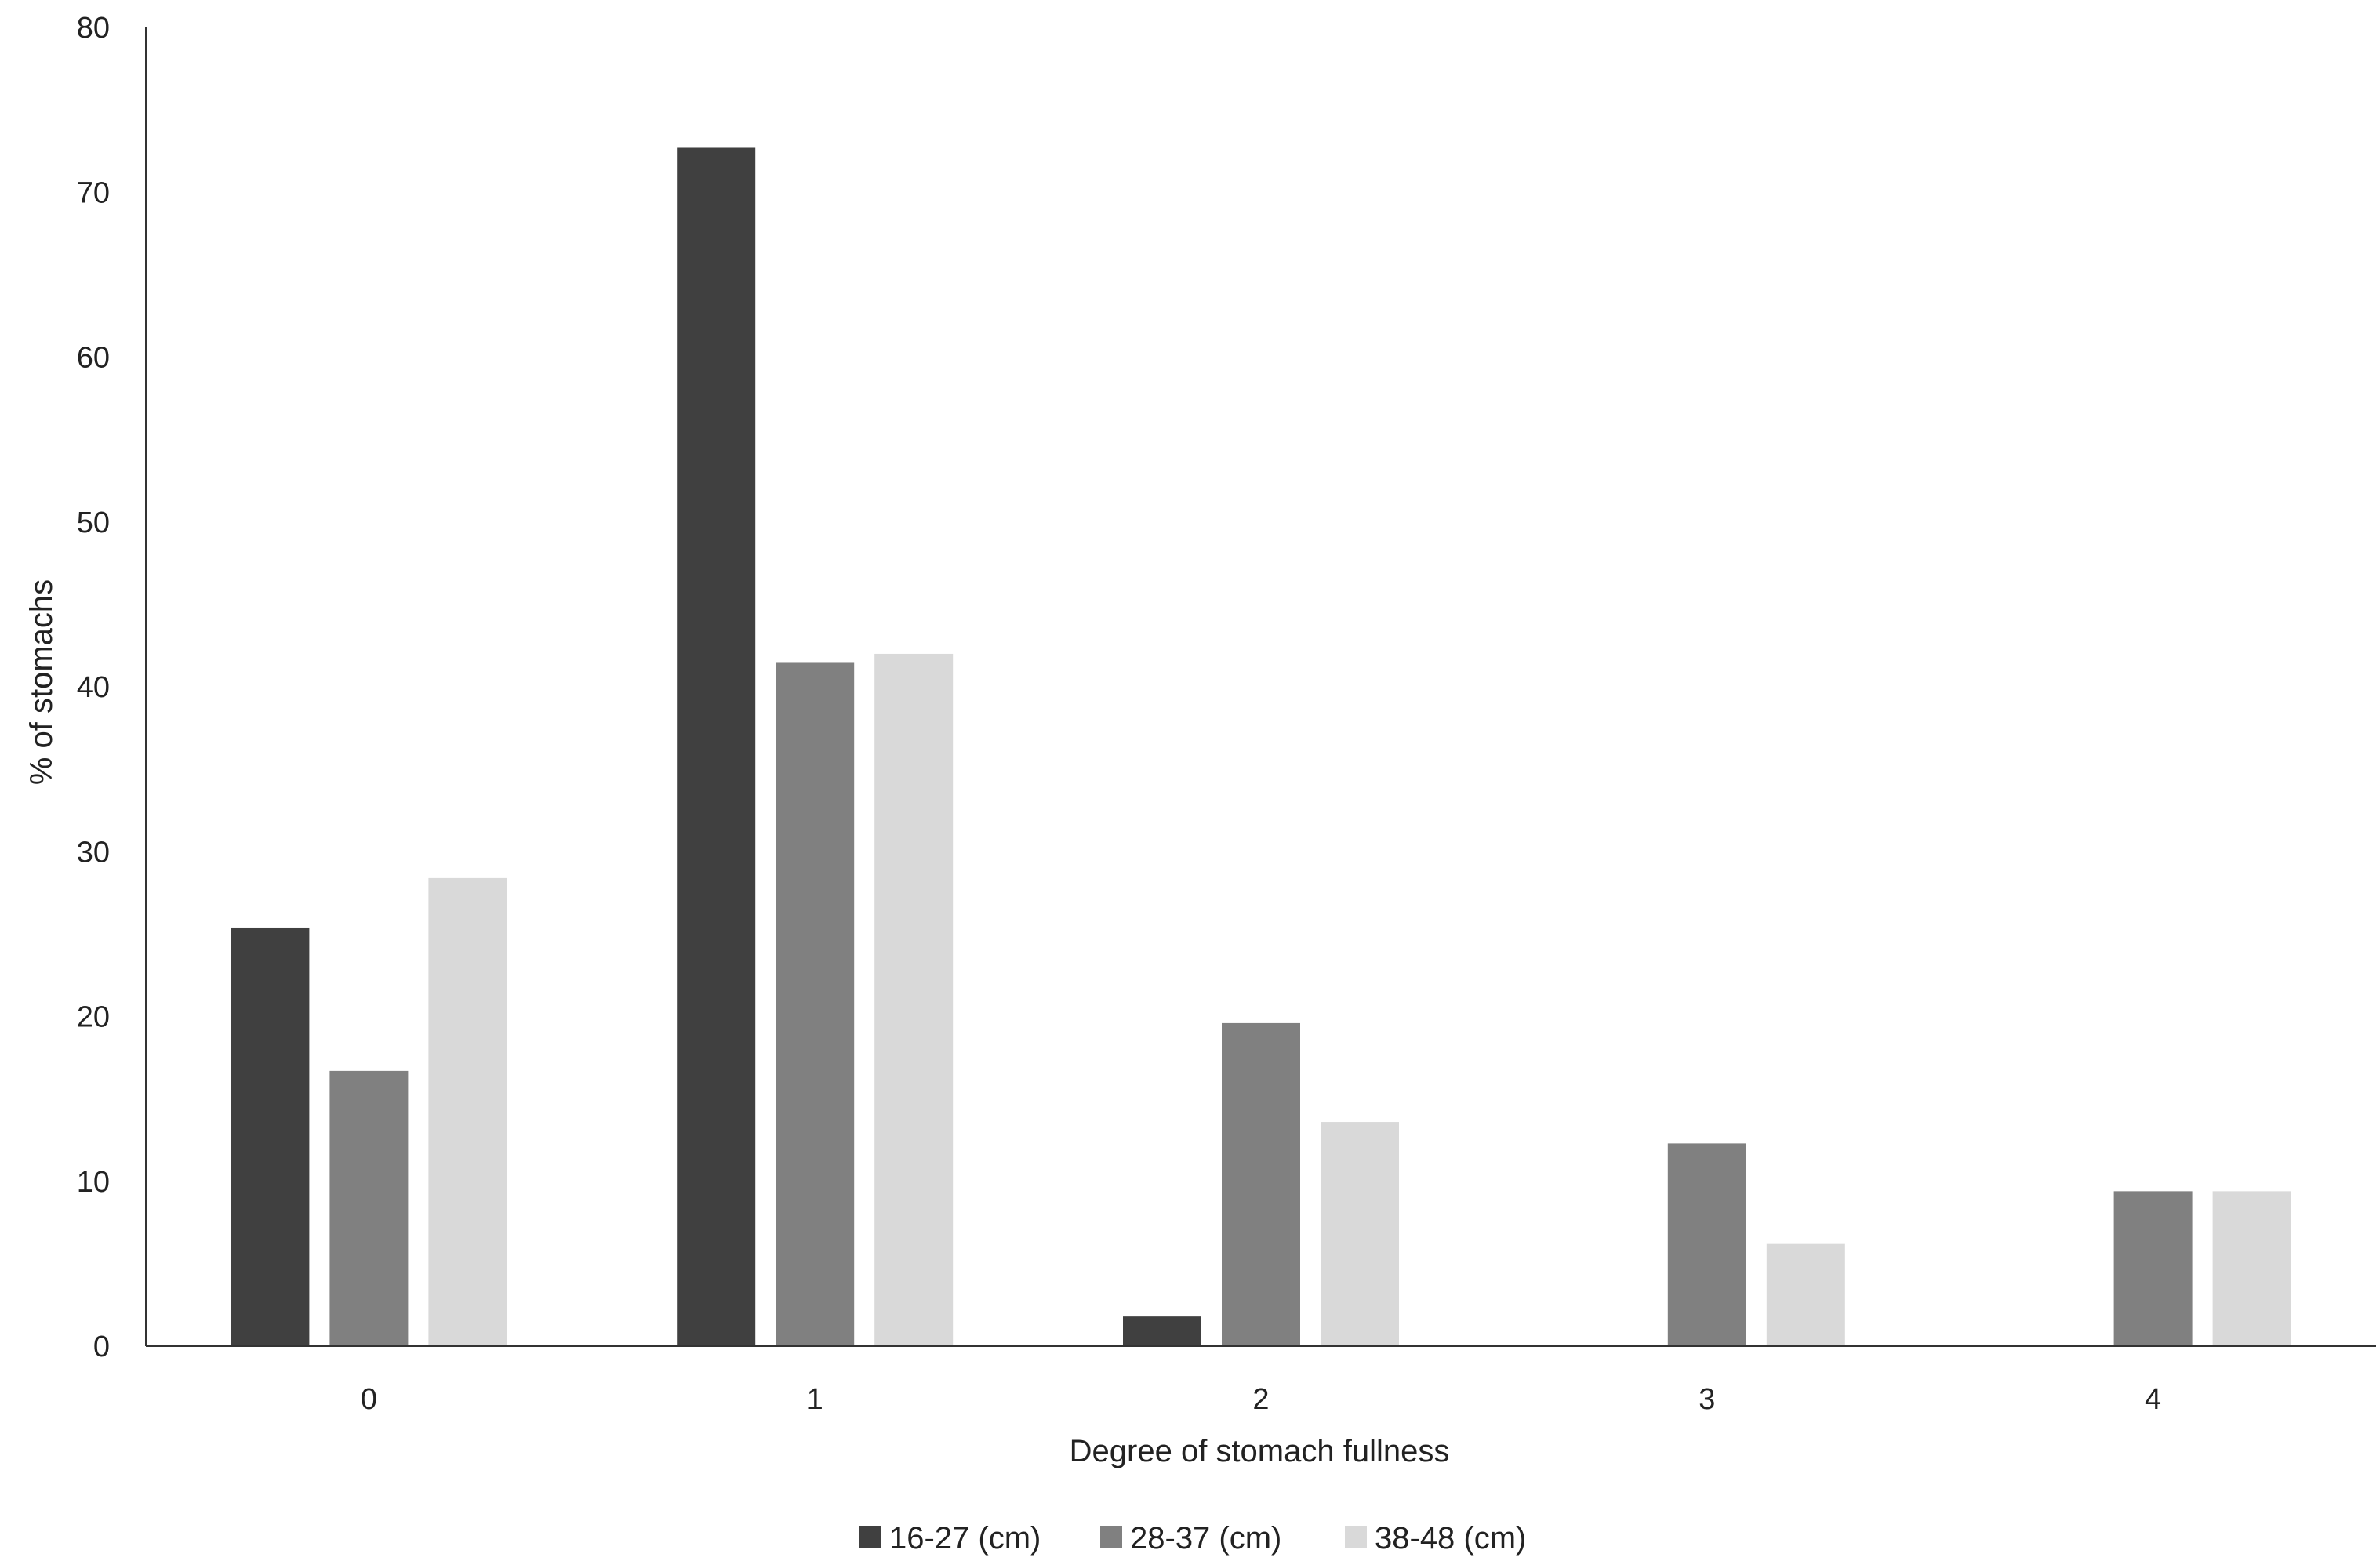 The height and width of the screenshot is (1561, 2380). I want to click on y-tick-label: 0, so click(101, 1346).